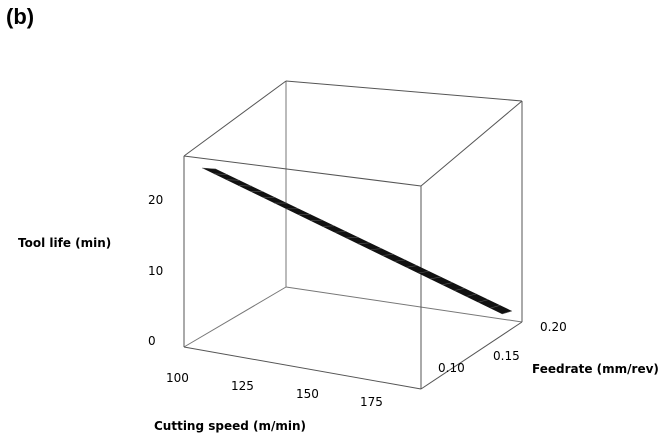 The height and width of the screenshot is (438, 668). What do you see at coordinates (177, 378) in the screenshot?
I see `x-tick-label: 100` at bounding box center [177, 378].